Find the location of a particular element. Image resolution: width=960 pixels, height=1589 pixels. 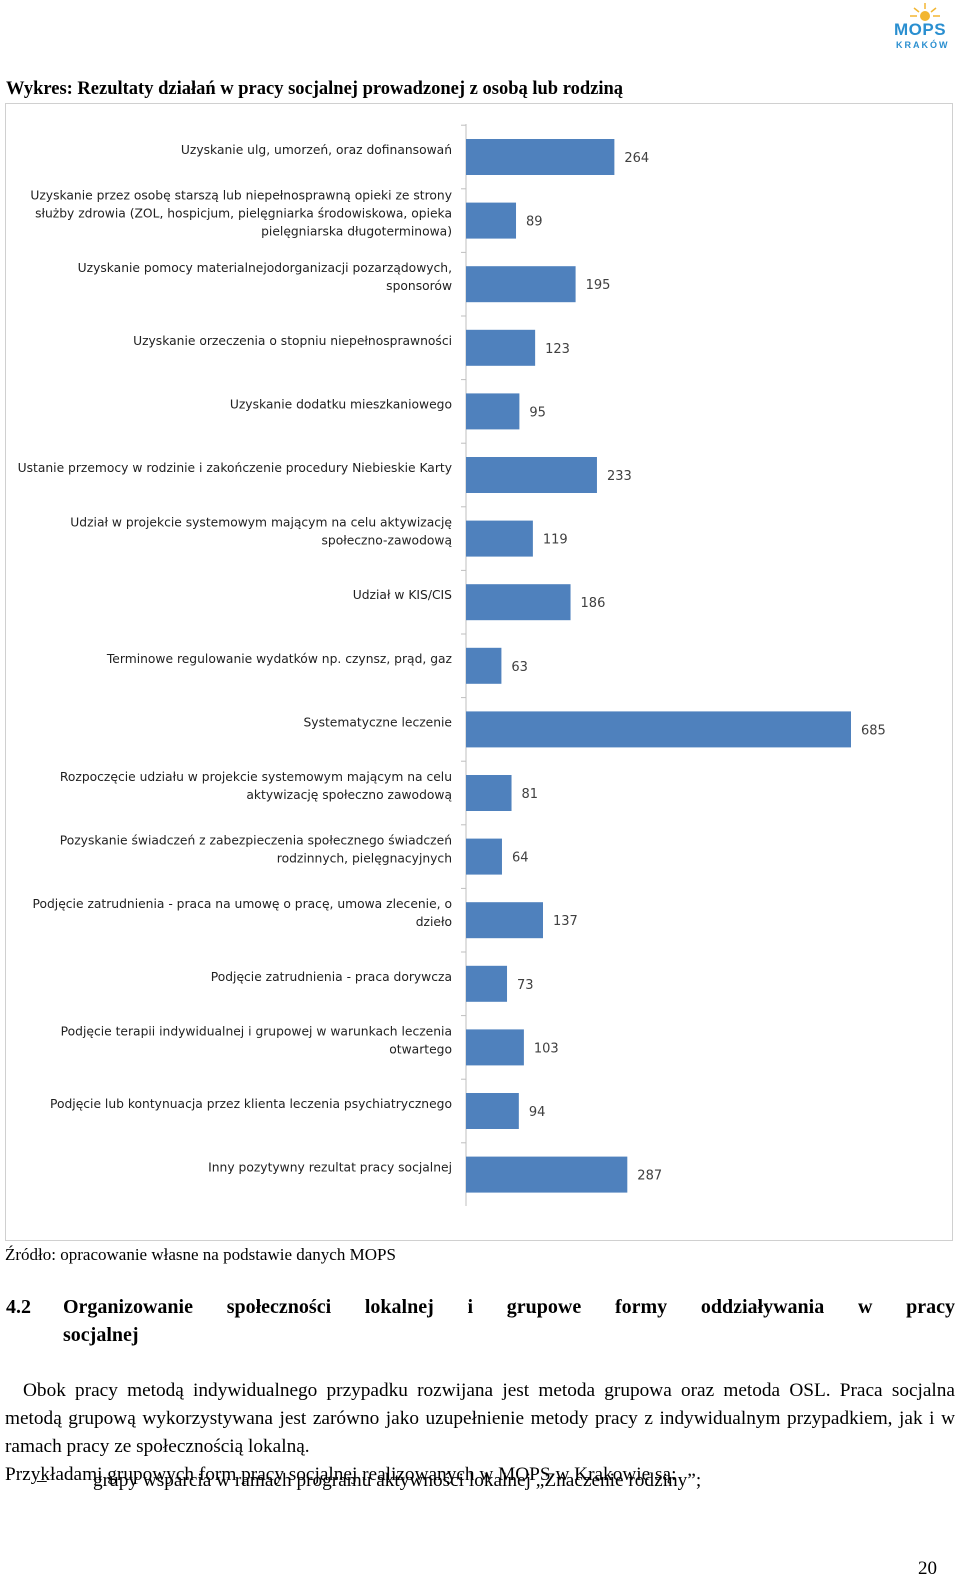

data-label: 186 is located at coordinates (593, 603).